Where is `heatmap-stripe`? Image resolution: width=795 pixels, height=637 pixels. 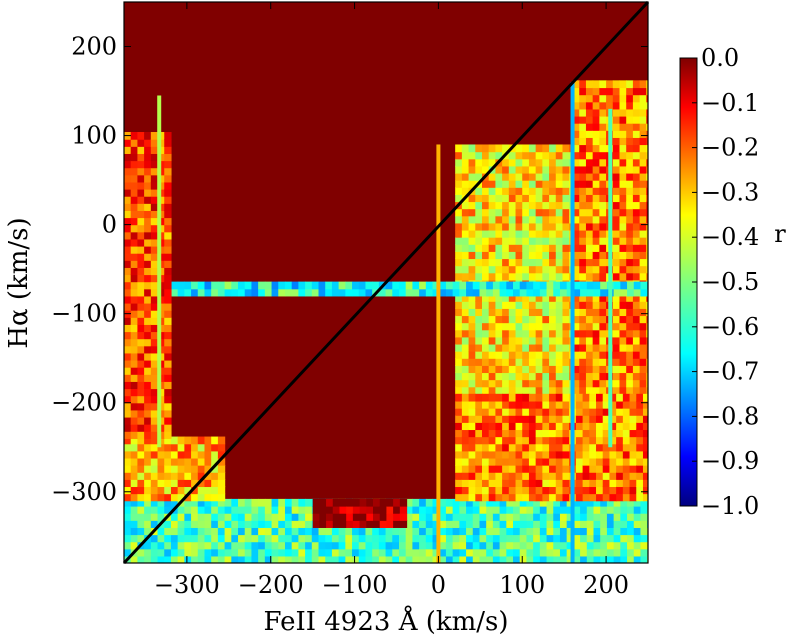 heatmap-stripe is located at coordinates (610, 278).